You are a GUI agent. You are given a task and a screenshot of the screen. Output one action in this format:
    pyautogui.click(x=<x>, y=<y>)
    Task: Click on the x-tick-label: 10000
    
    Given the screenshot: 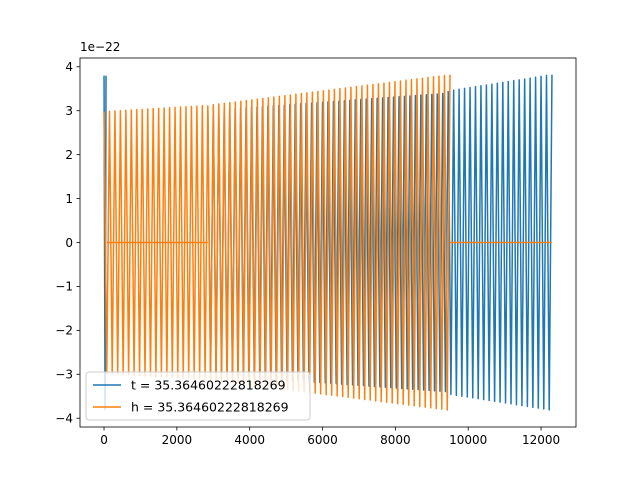 What is the action you would take?
    pyautogui.click(x=468, y=440)
    